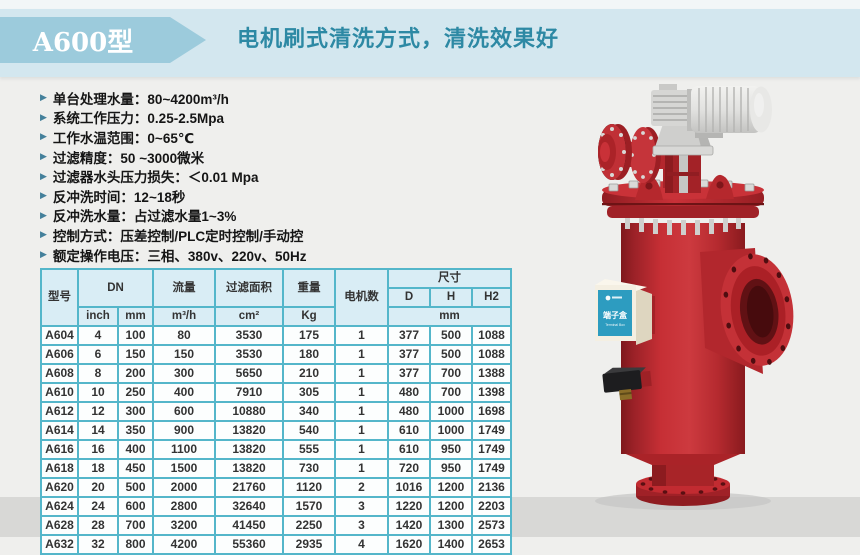 Image resolution: width=860 pixels, height=555 pixels. Describe the element at coordinates (451, 297) in the screenshot. I see `col-dim-h: H` at that location.